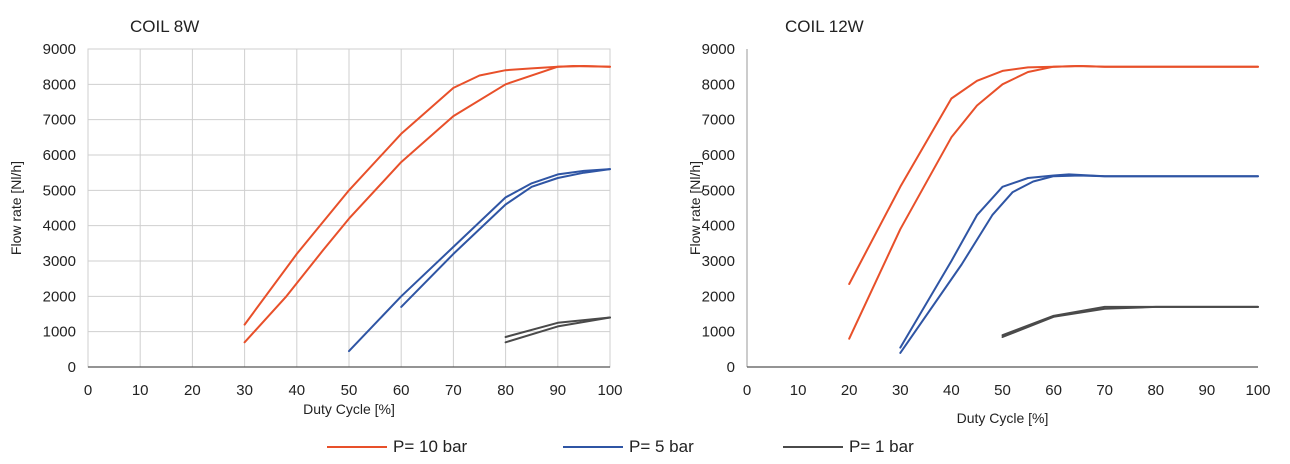  I want to click on legend-swatch-p1, so click(813, 447).